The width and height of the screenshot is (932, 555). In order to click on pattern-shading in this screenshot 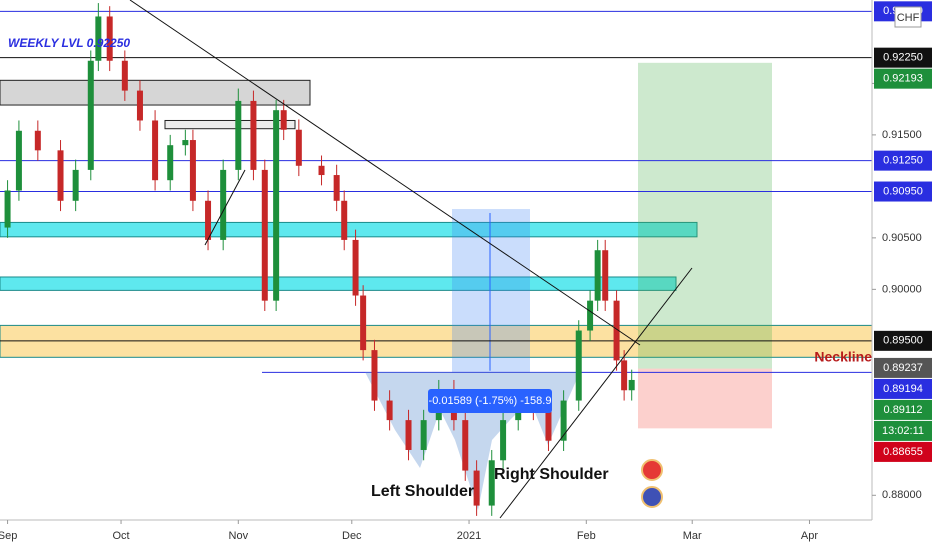, I will do `click(472, 441)`.